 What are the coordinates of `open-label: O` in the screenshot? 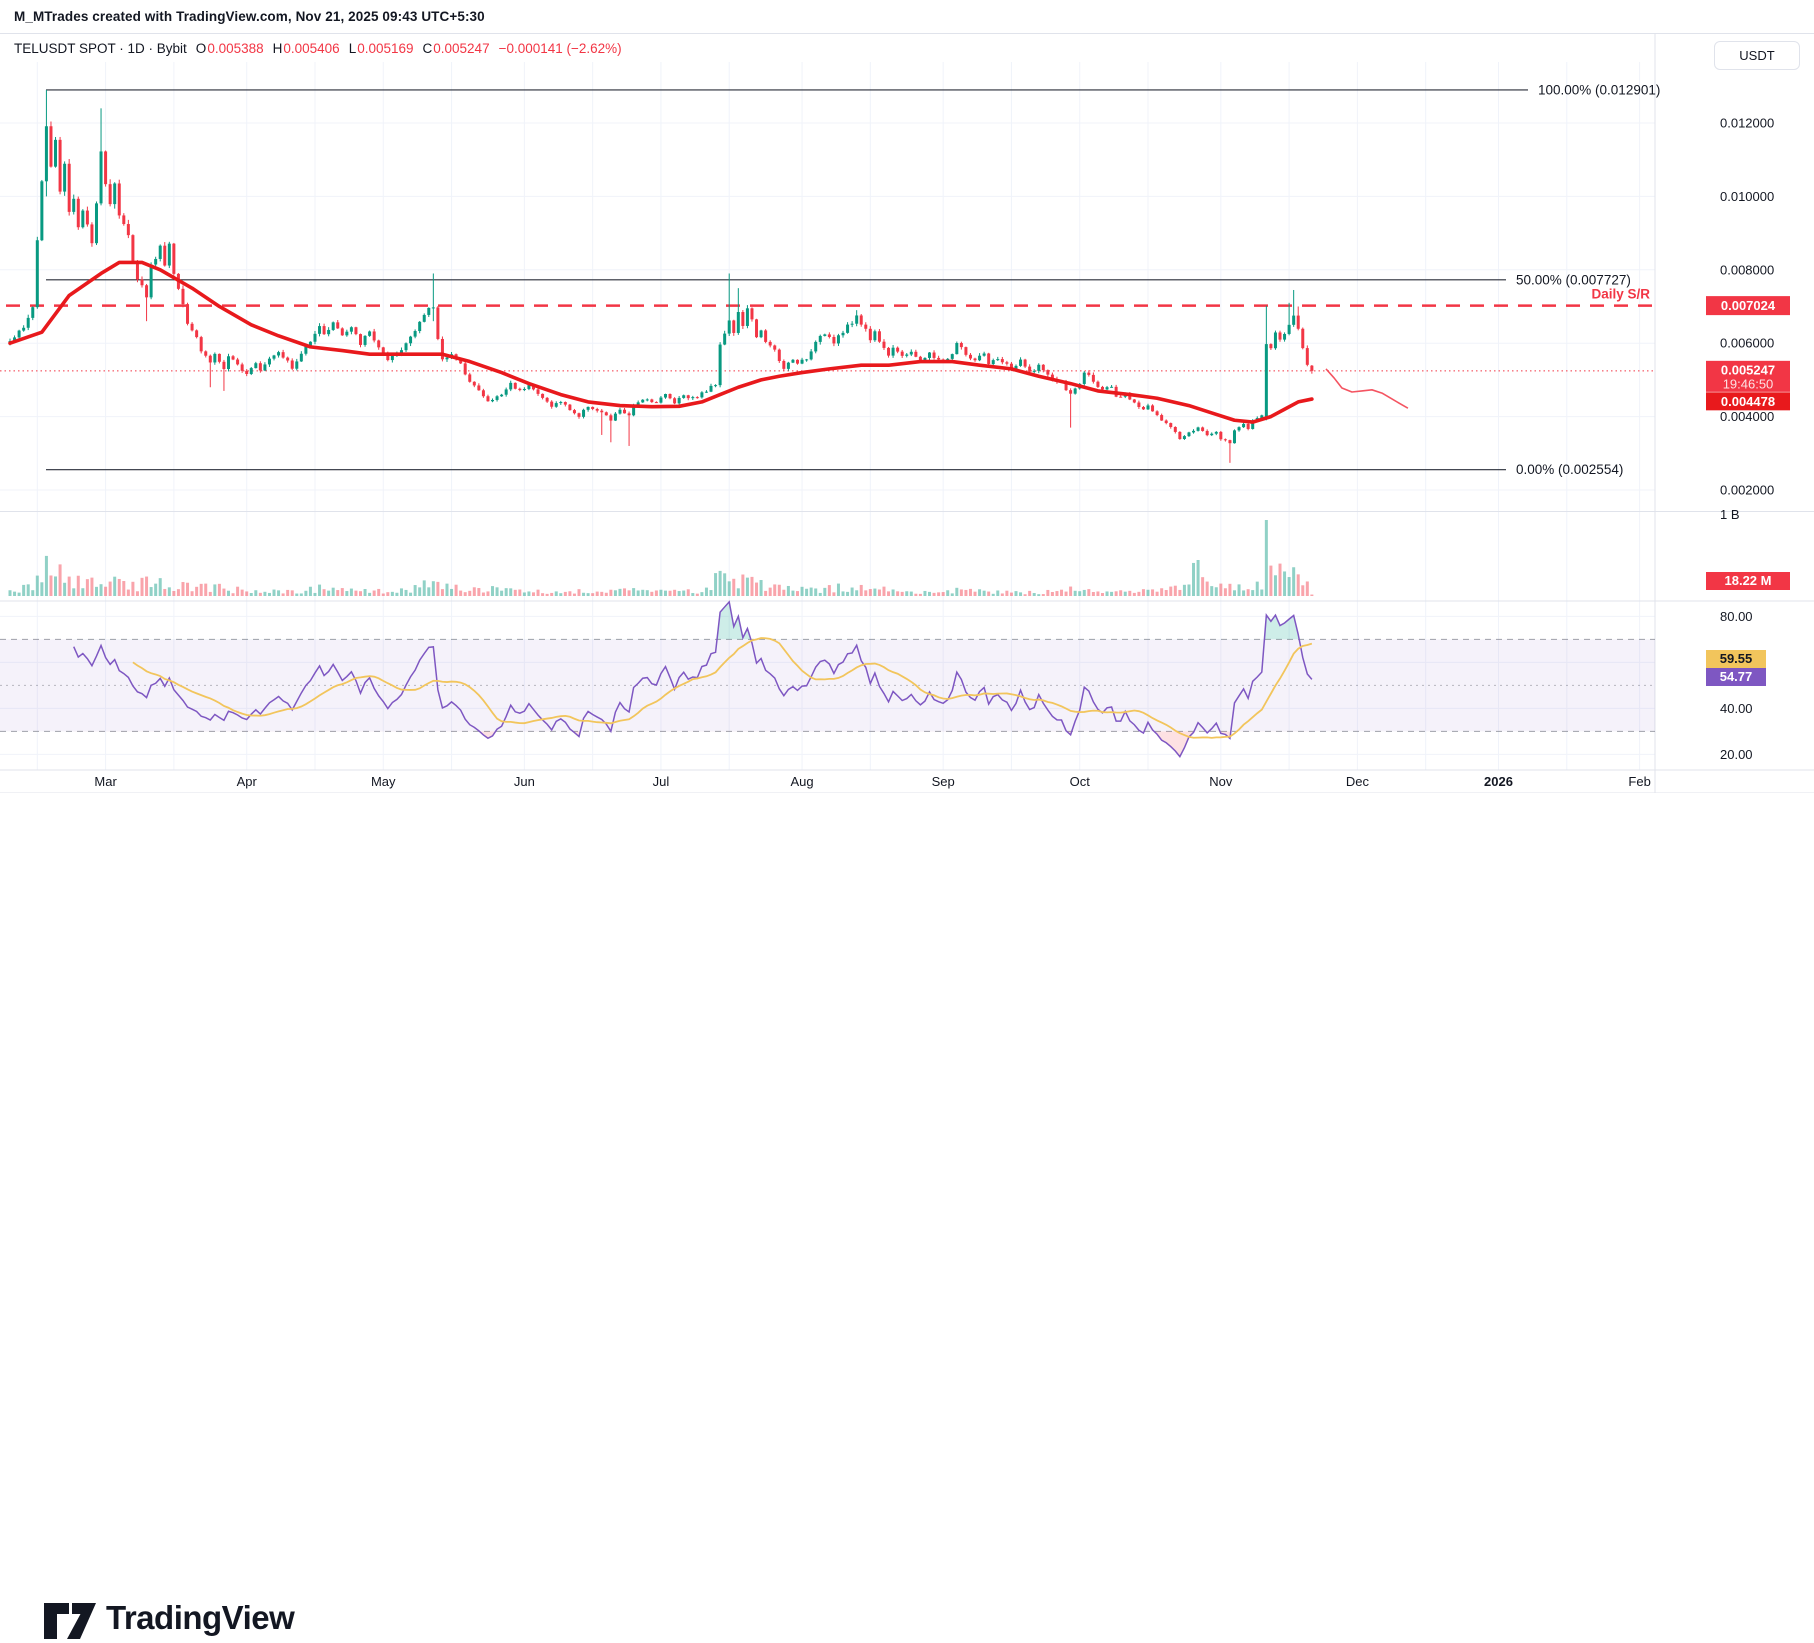 It's located at (201, 48).